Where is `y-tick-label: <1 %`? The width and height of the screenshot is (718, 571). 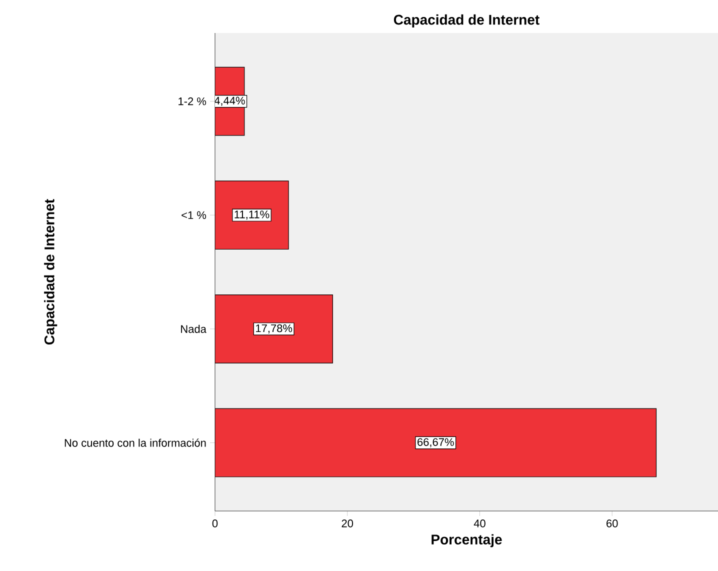
y-tick-label: <1 % is located at coordinates (194, 215).